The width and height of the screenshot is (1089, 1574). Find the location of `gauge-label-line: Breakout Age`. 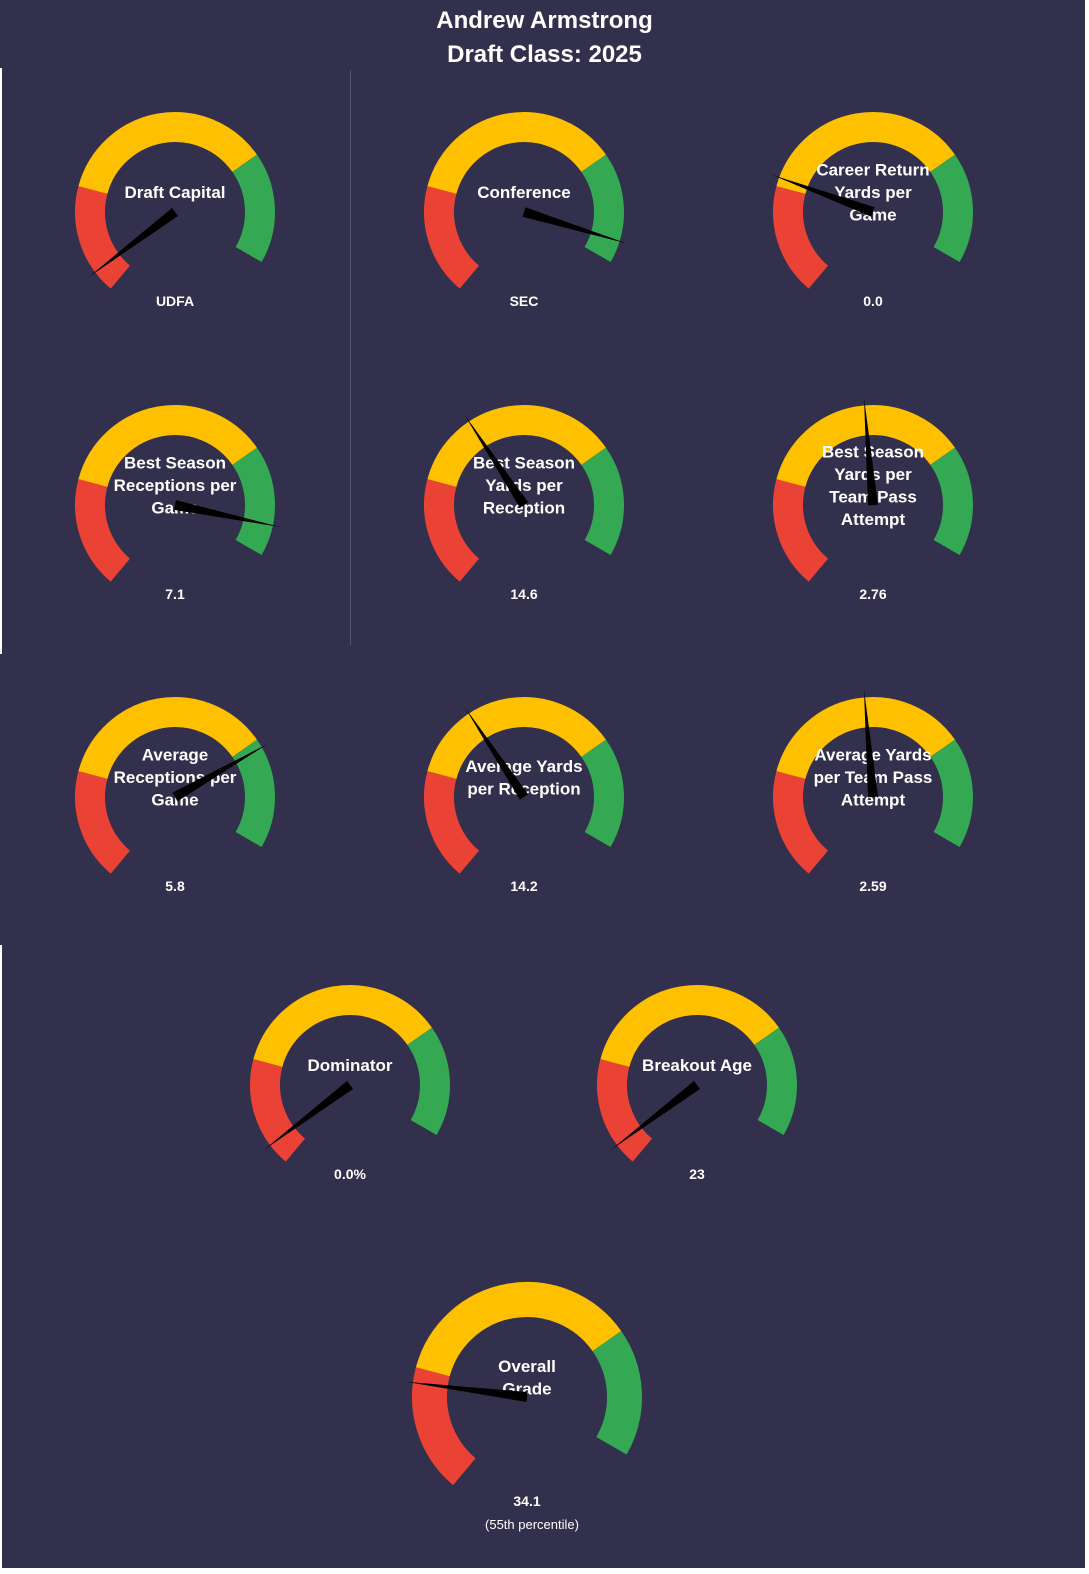

gauge-label-line: Breakout Age is located at coordinates (697, 1065).